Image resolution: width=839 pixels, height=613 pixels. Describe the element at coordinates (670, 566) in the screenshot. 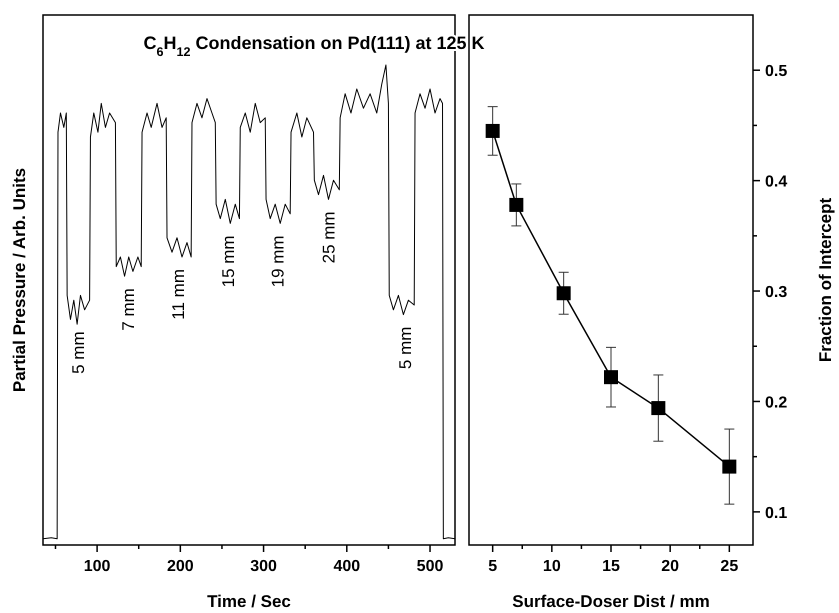

I see `x-tick-label: 20` at that location.